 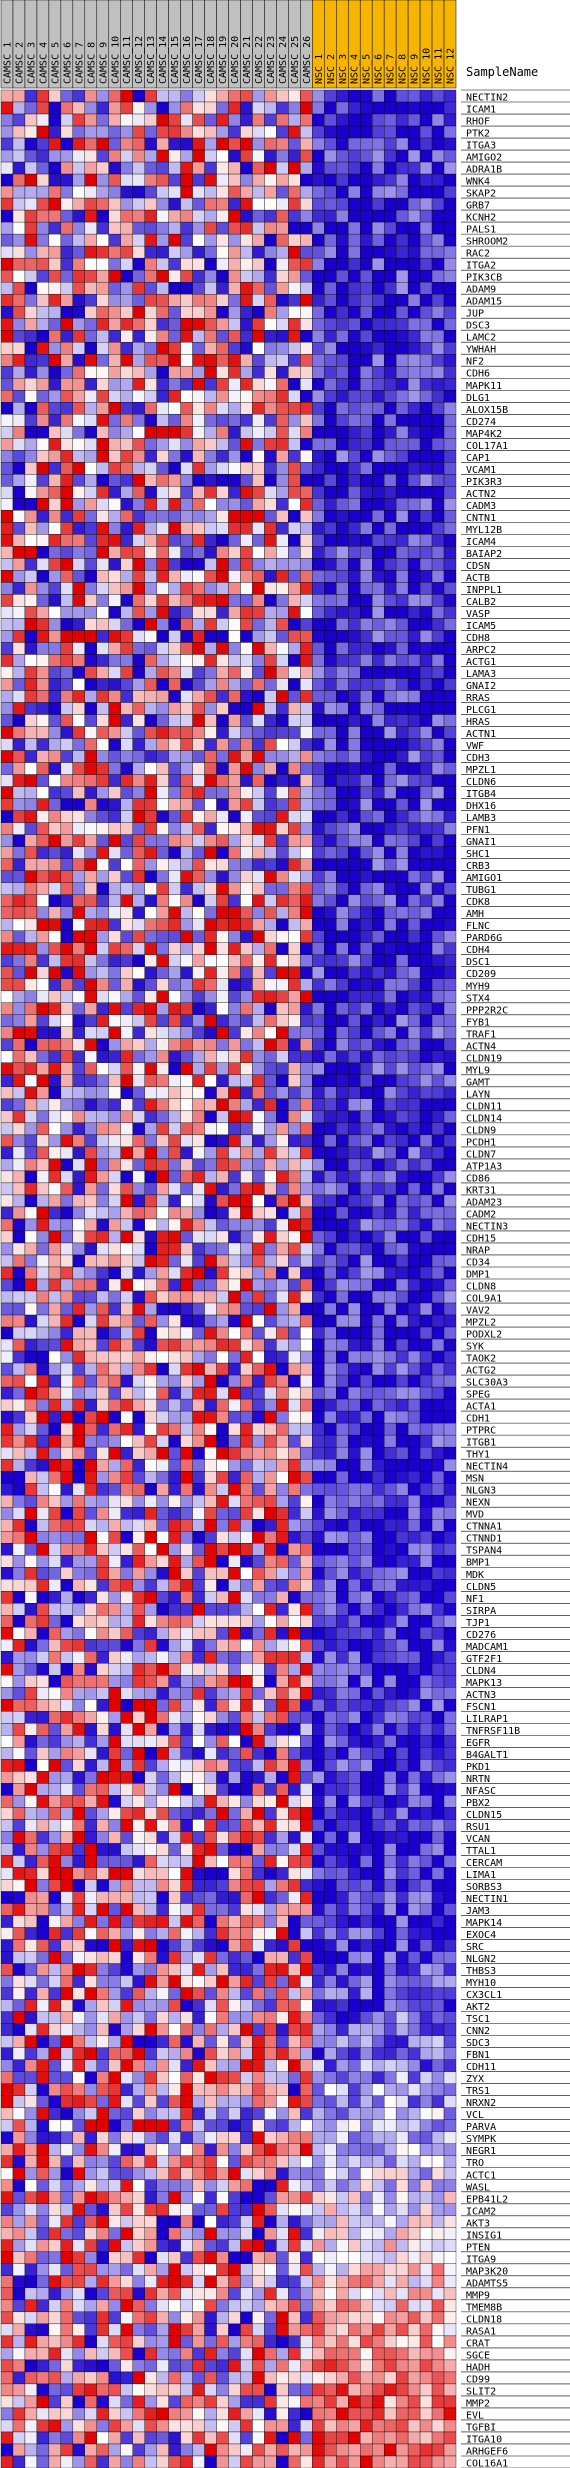 I want to click on column-label: CAMSC_13, so click(x=151, y=60).